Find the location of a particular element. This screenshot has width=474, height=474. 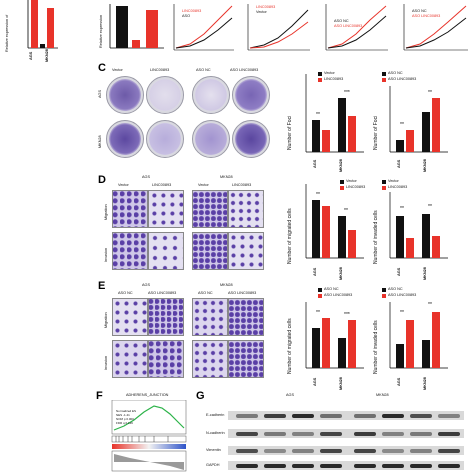

d1-legend-a: Vector is located at coordinates (351, 181).